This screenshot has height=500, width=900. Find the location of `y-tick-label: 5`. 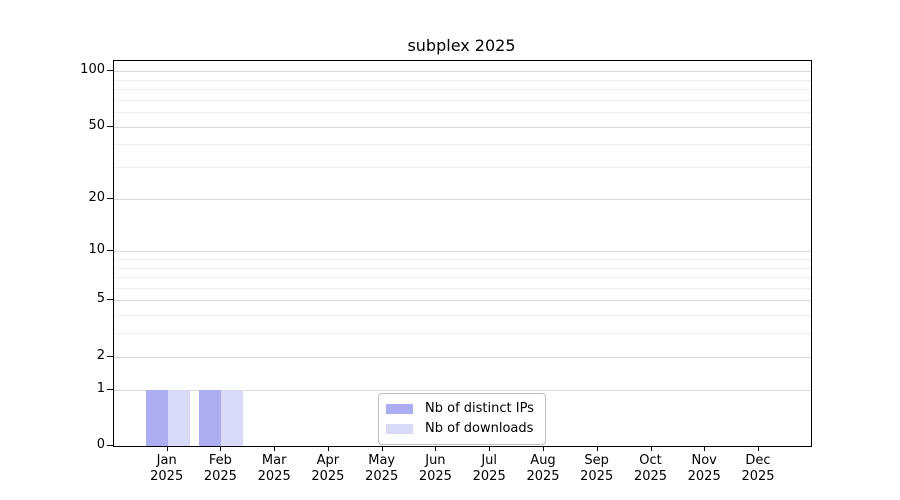

y-tick-label: 5 is located at coordinates (100, 299).